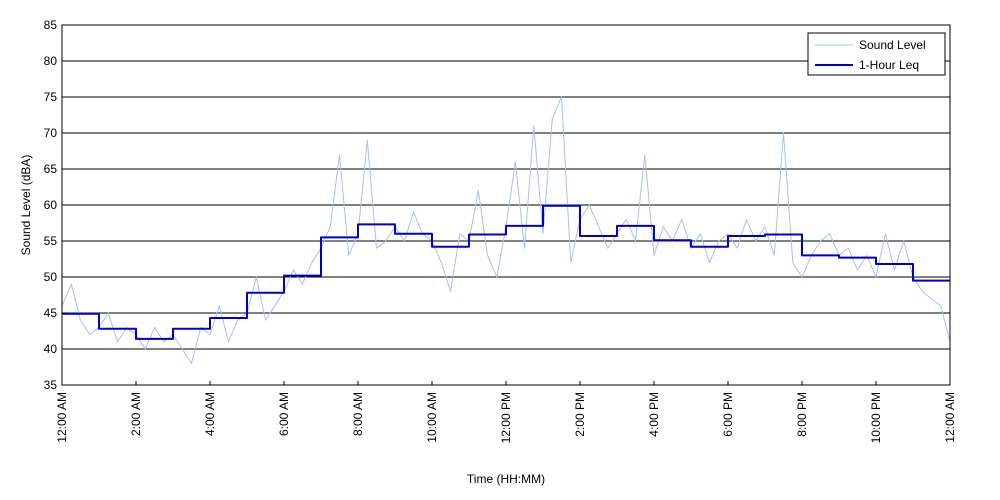  What do you see at coordinates (51, 313) in the screenshot?
I see `y-tick-label: 45` at bounding box center [51, 313].